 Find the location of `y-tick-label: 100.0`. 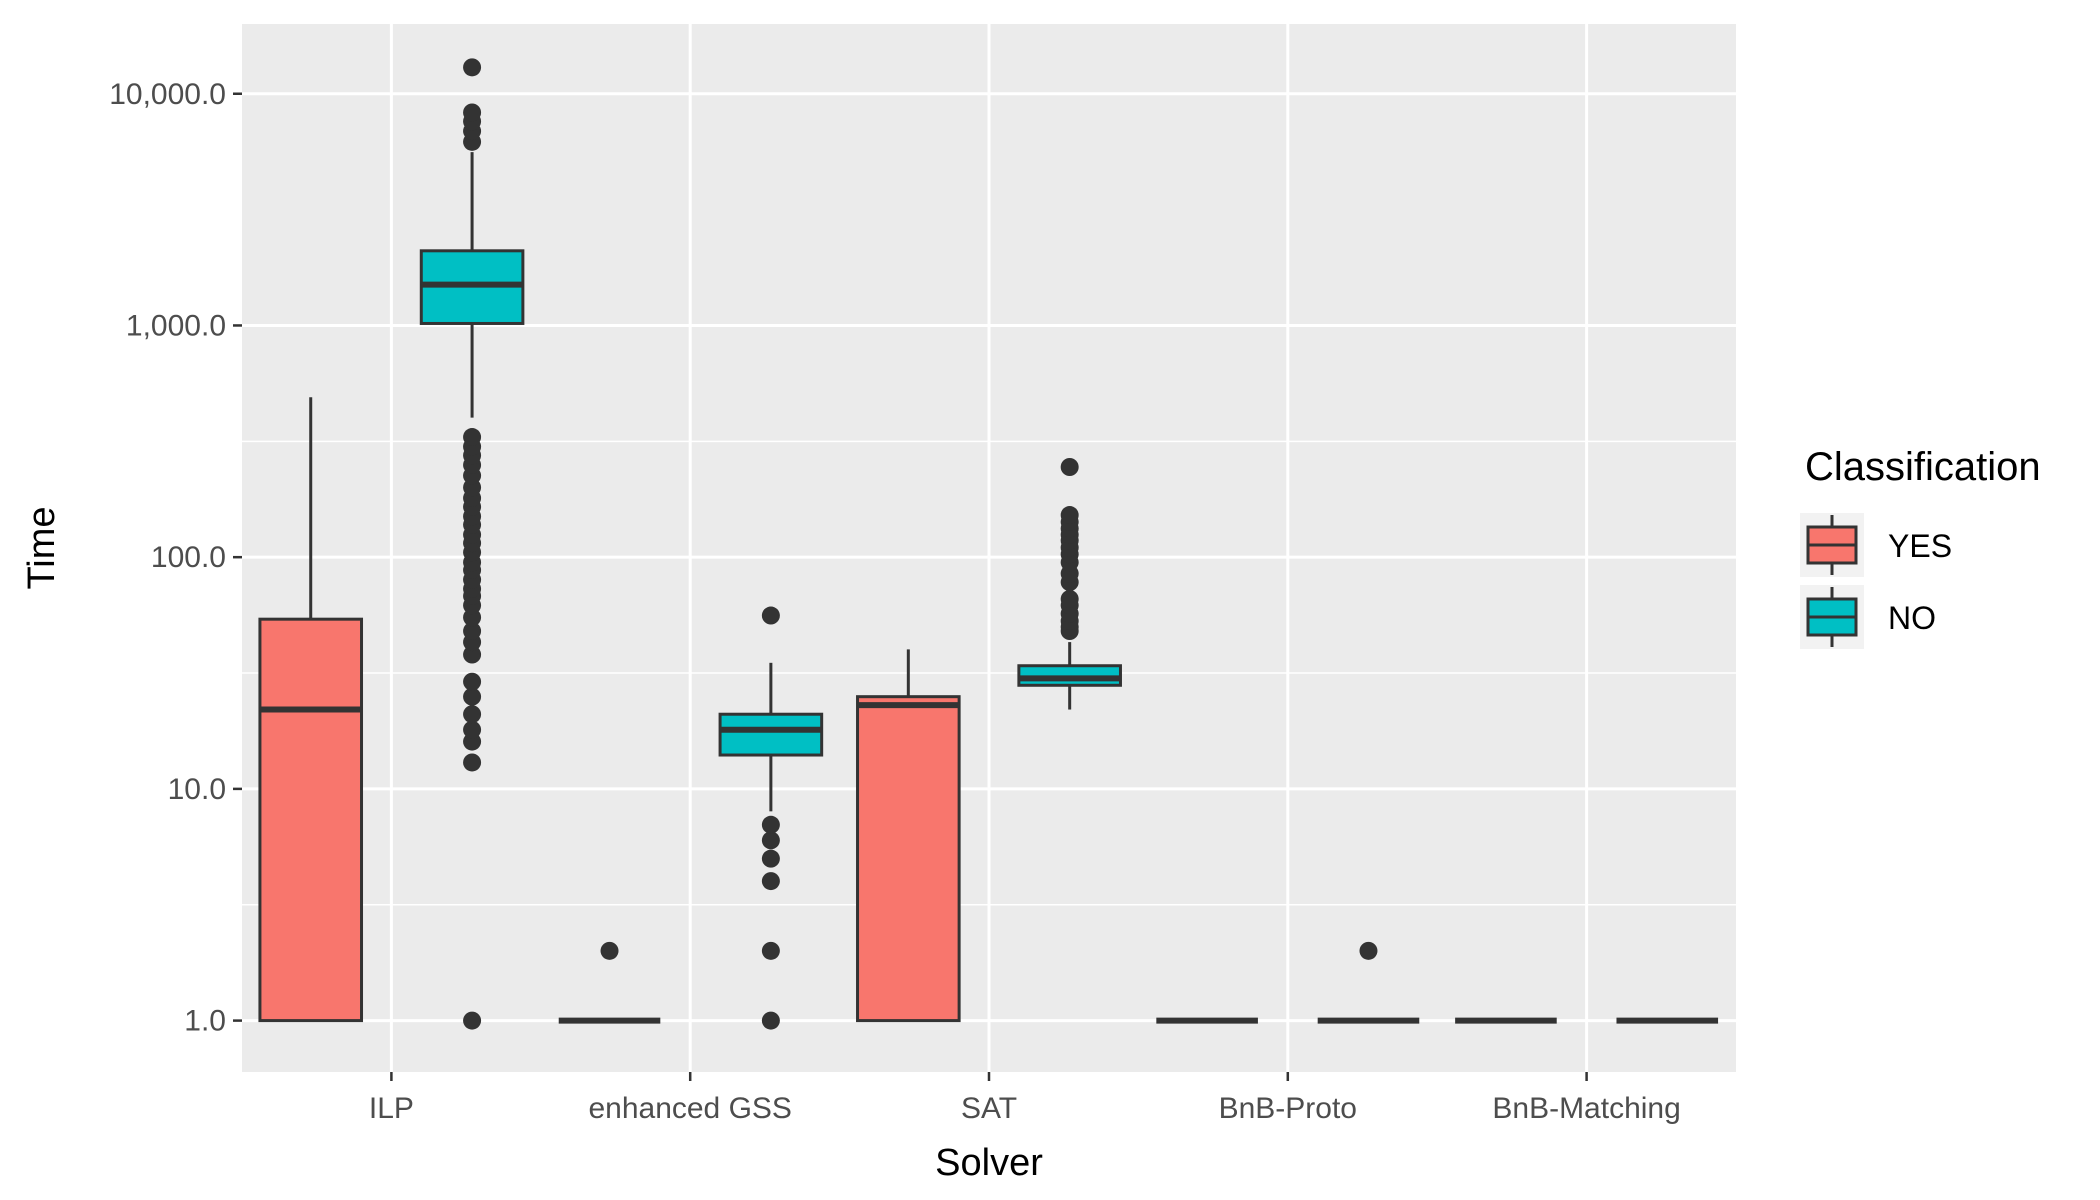

y-tick-label: 100.0 is located at coordinates (188, 557).